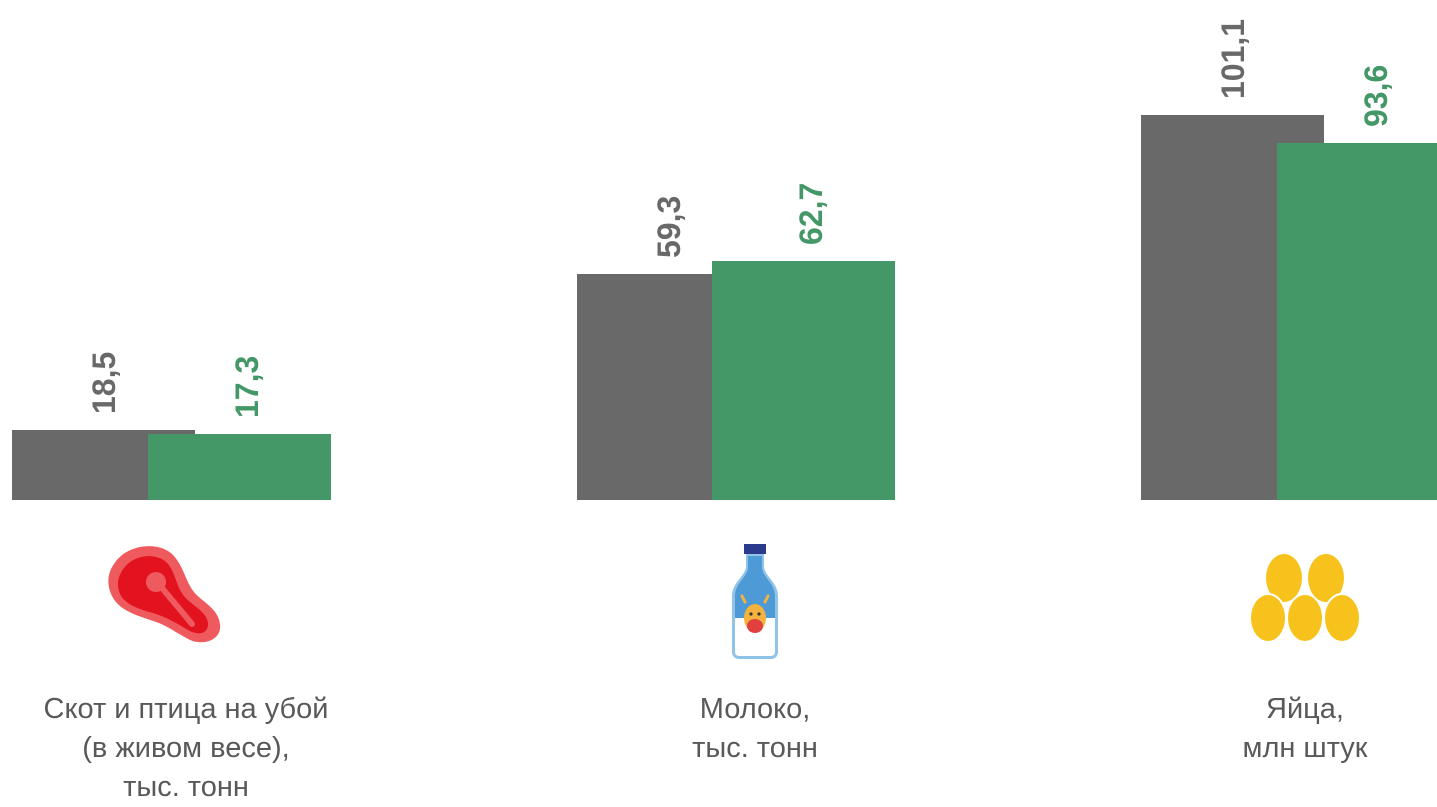 This screenshot has height=807, width=1437. What do you see at coordinates (1271, 729) in the screenshot?
I see `category-label-eggs: Яйца, млн штук` at bounding box center [1271, 729].